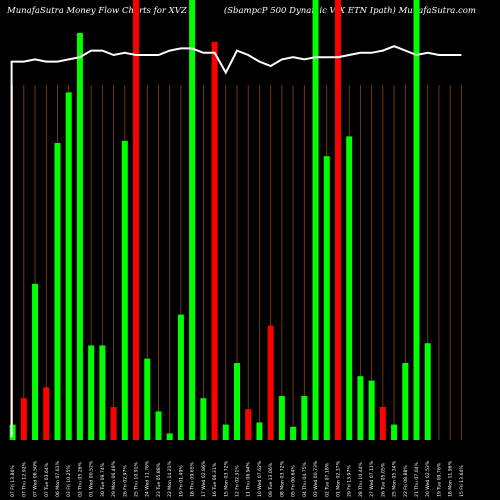  I want to click on x-tick-label: 25 Thu 10.91%, so click(137, 479).